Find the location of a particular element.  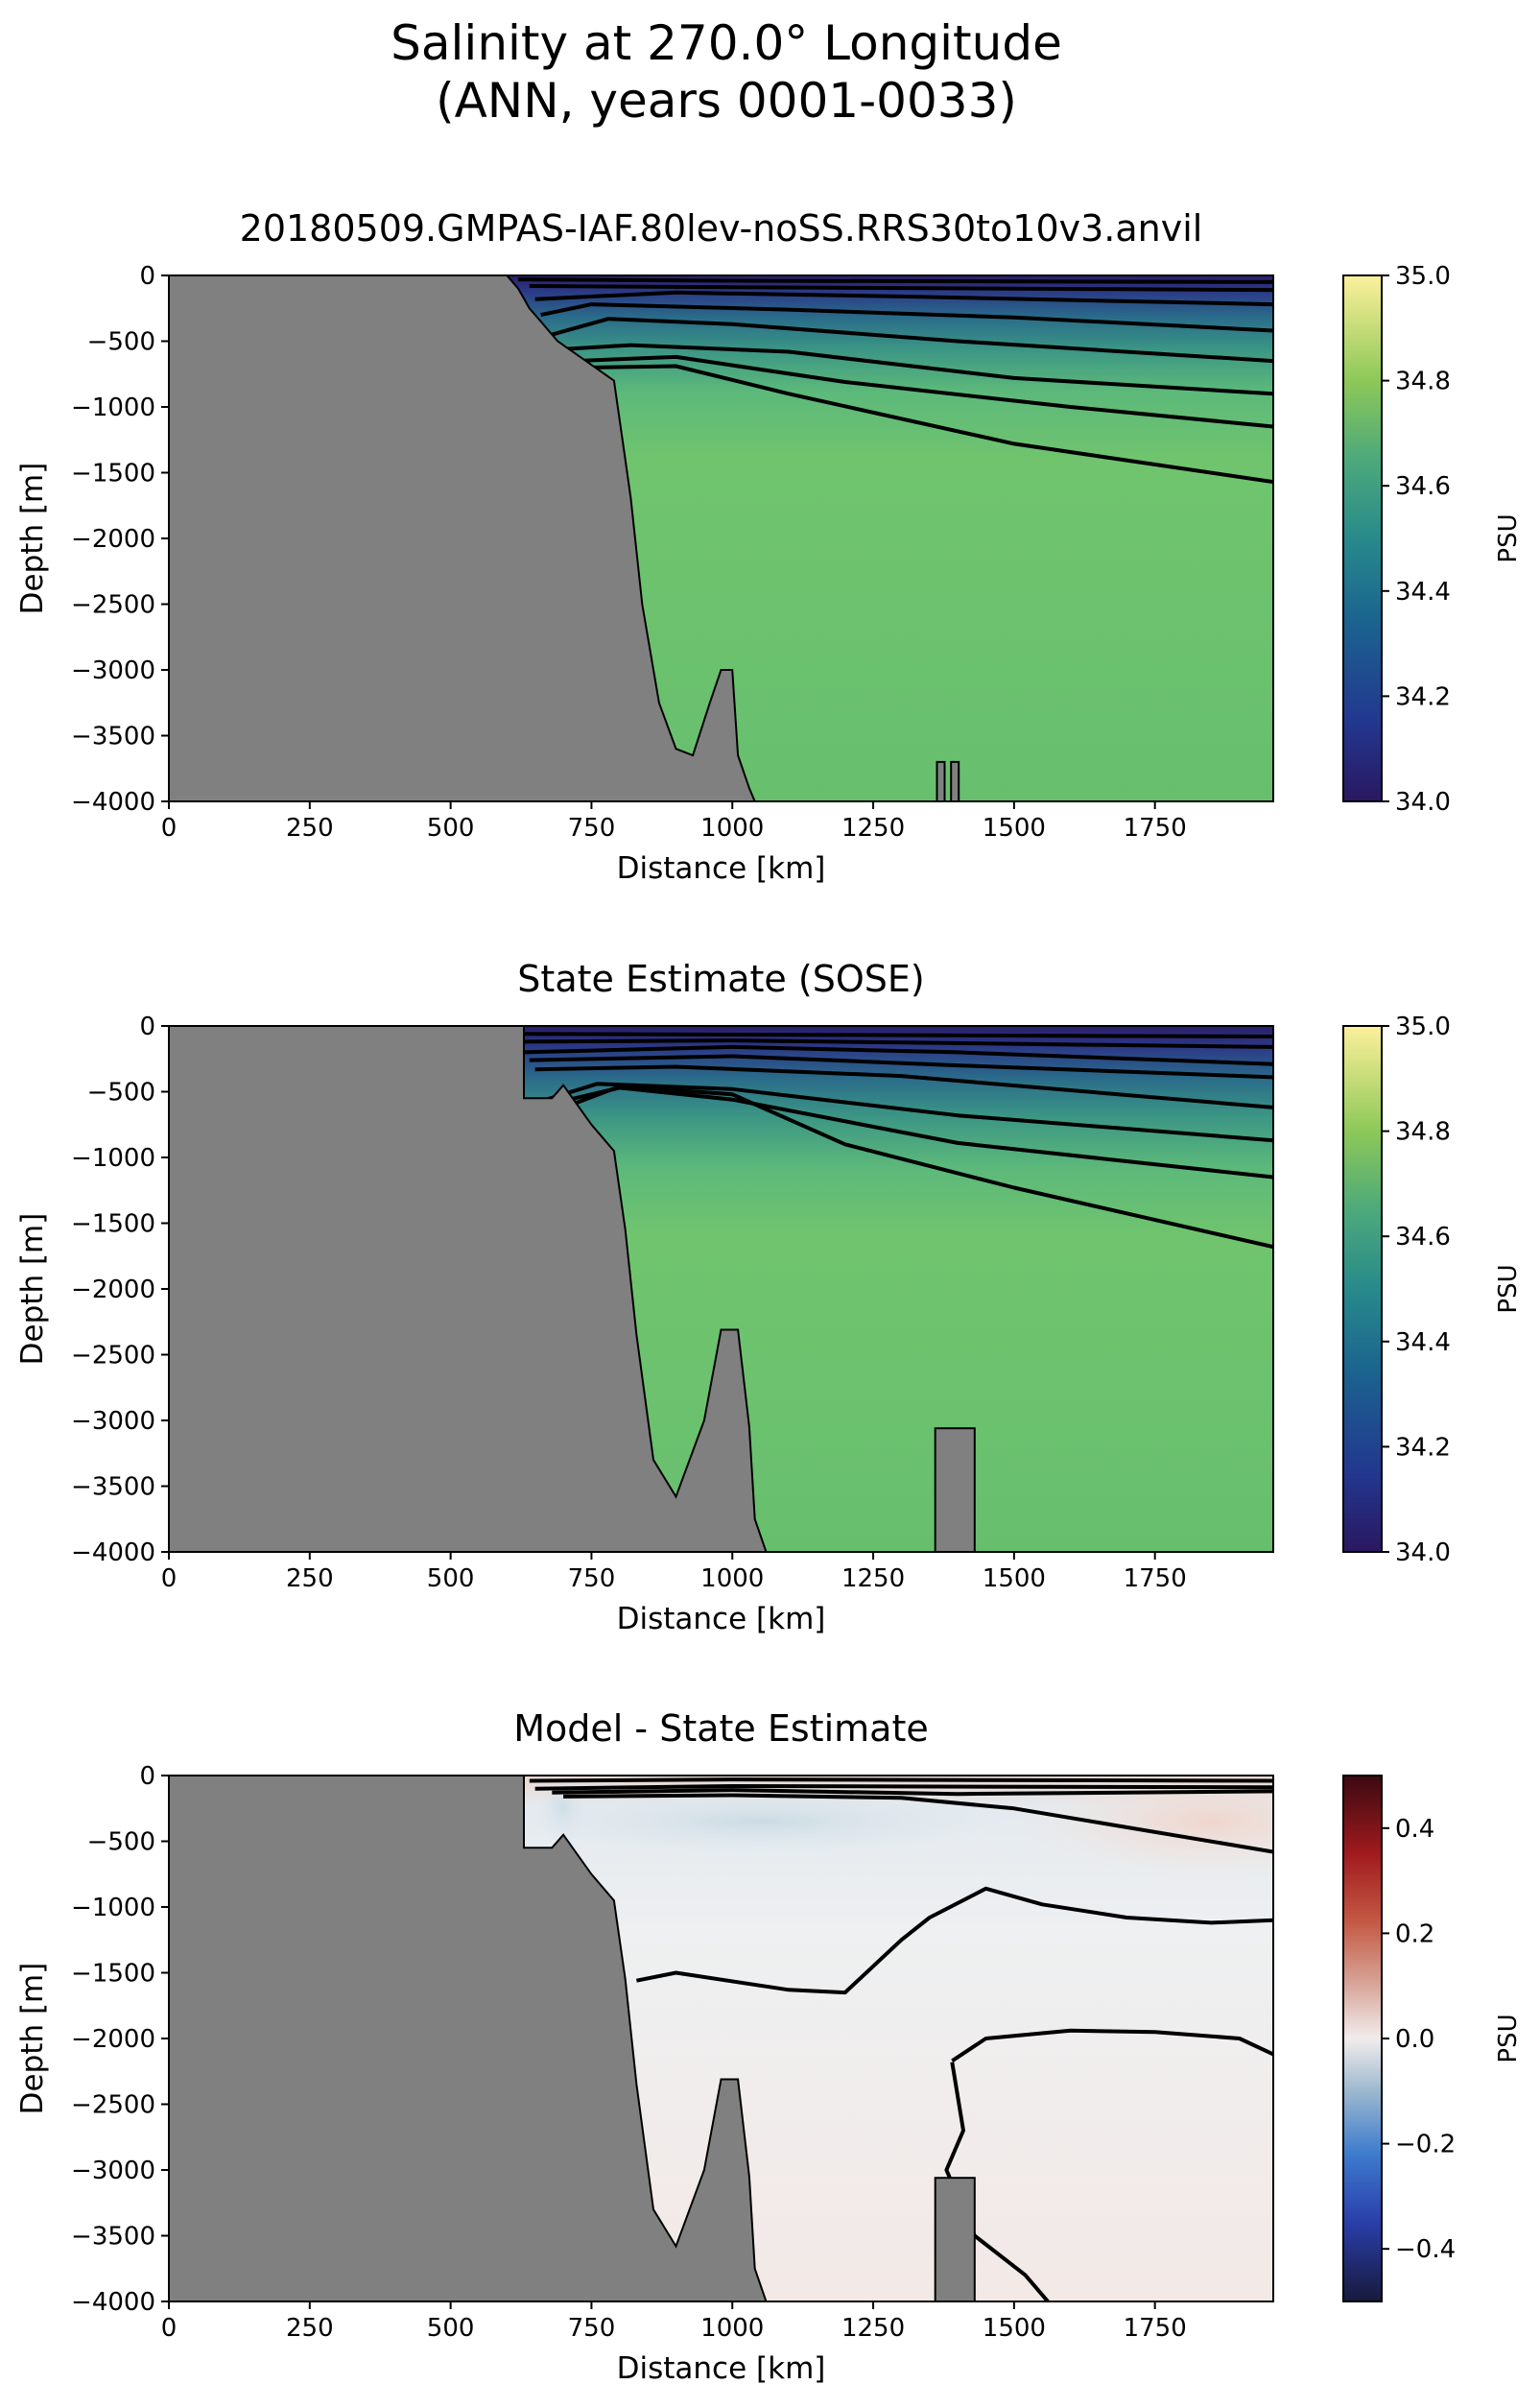

y-tick-label: −3000 is located at coordinates (113, 2171).